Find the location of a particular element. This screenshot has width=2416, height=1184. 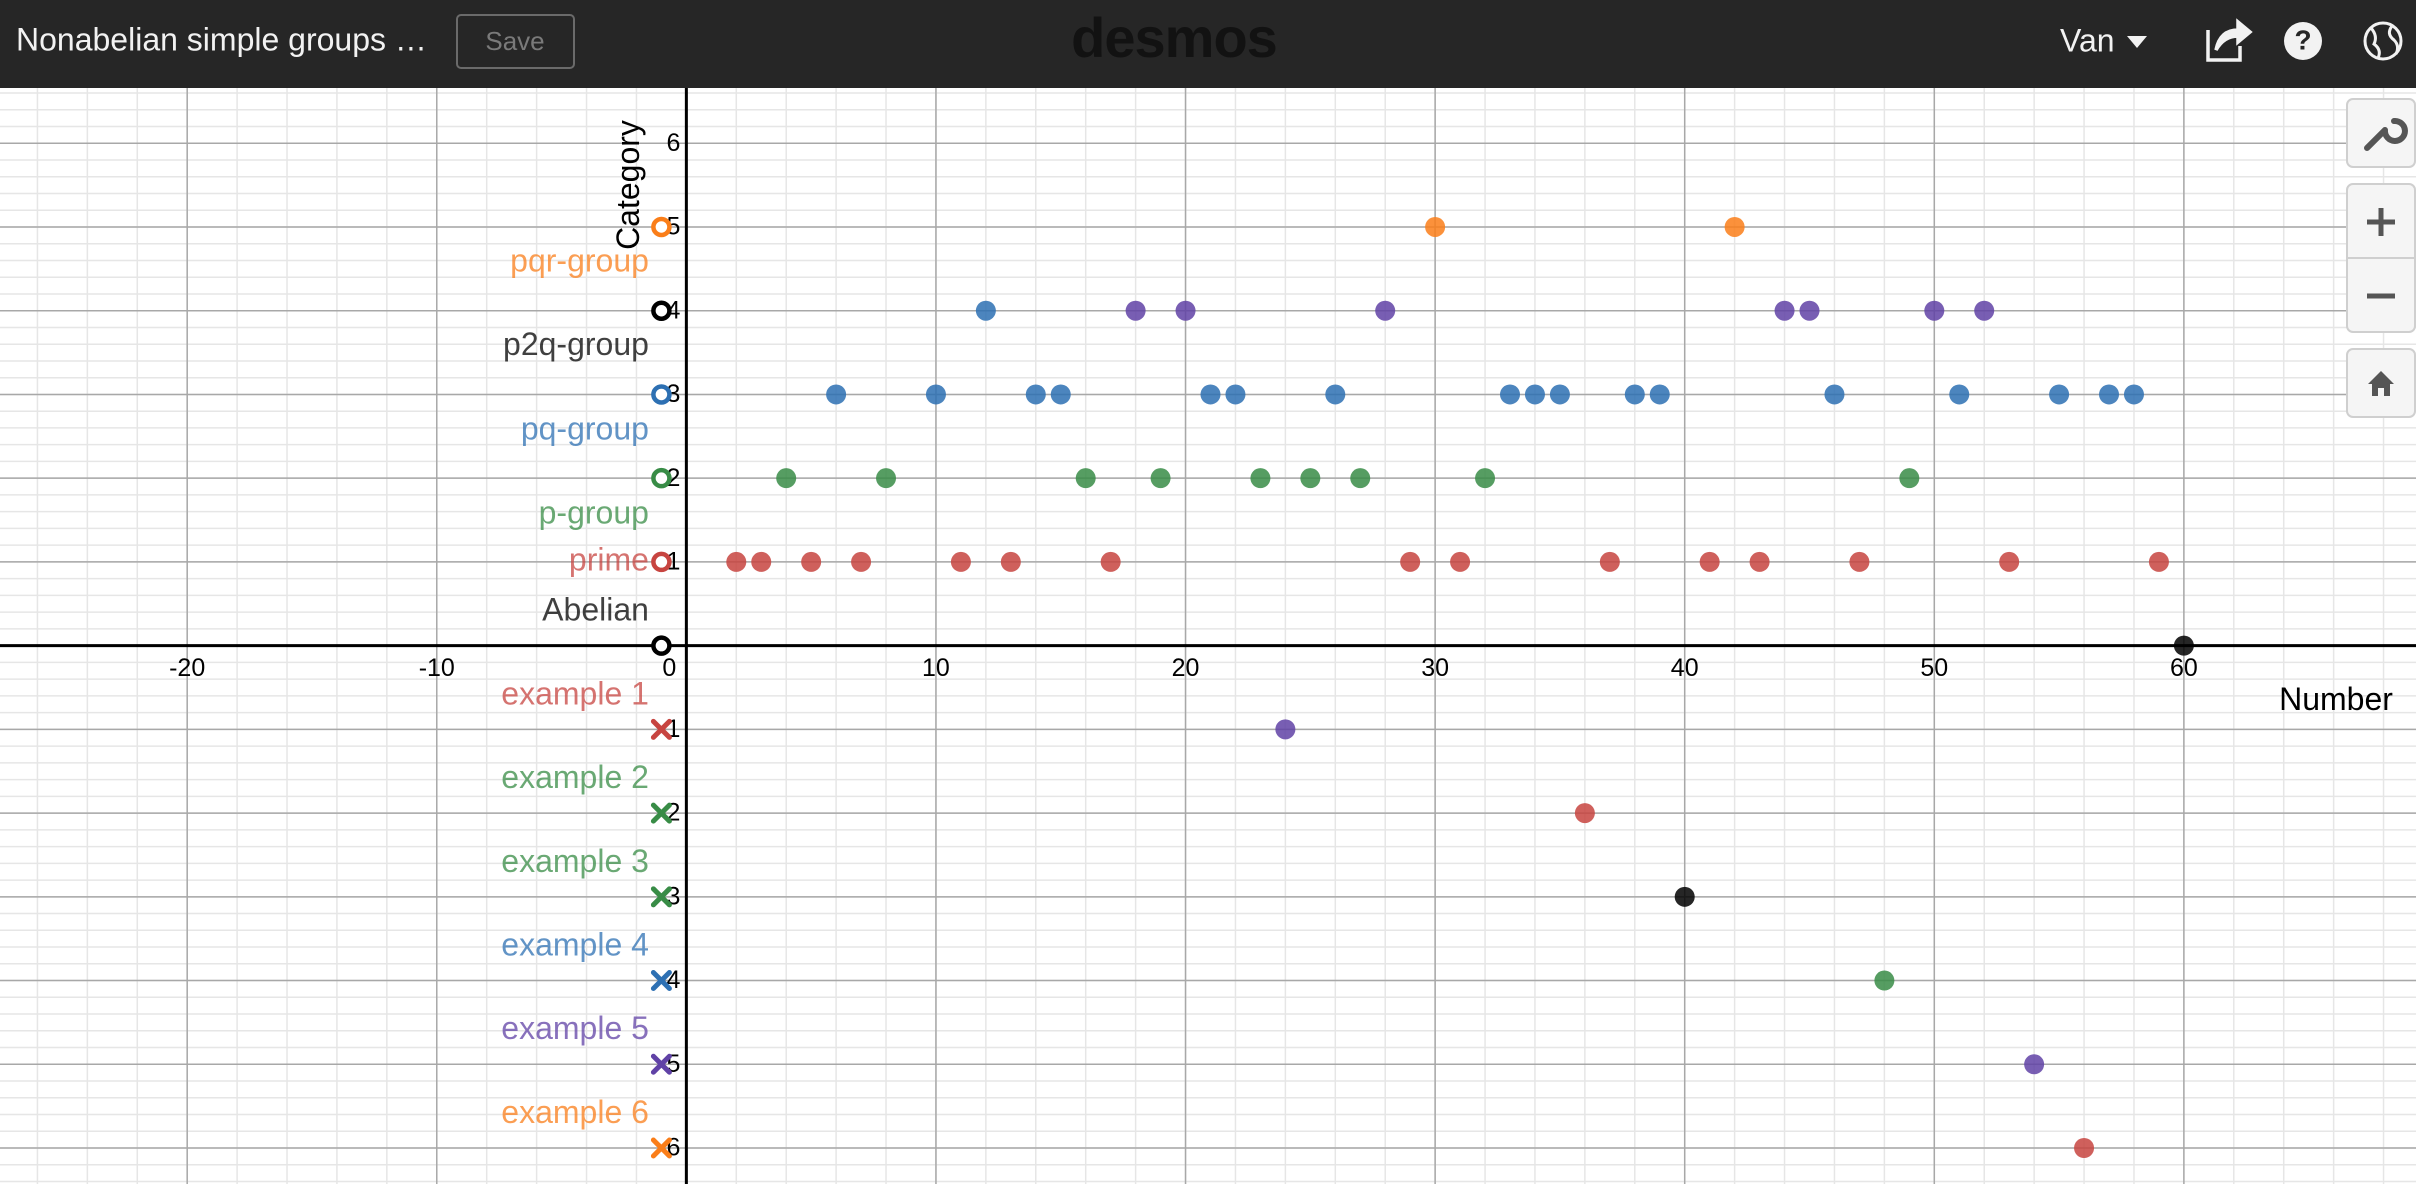

y-tick-label: -3 is located at coordinates (669, 896).